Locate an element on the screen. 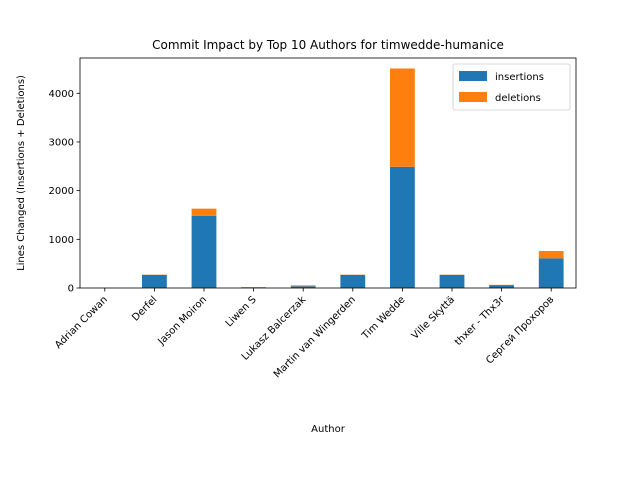  y-tick-label-1: 1000 is located at coordinates (61, 240).